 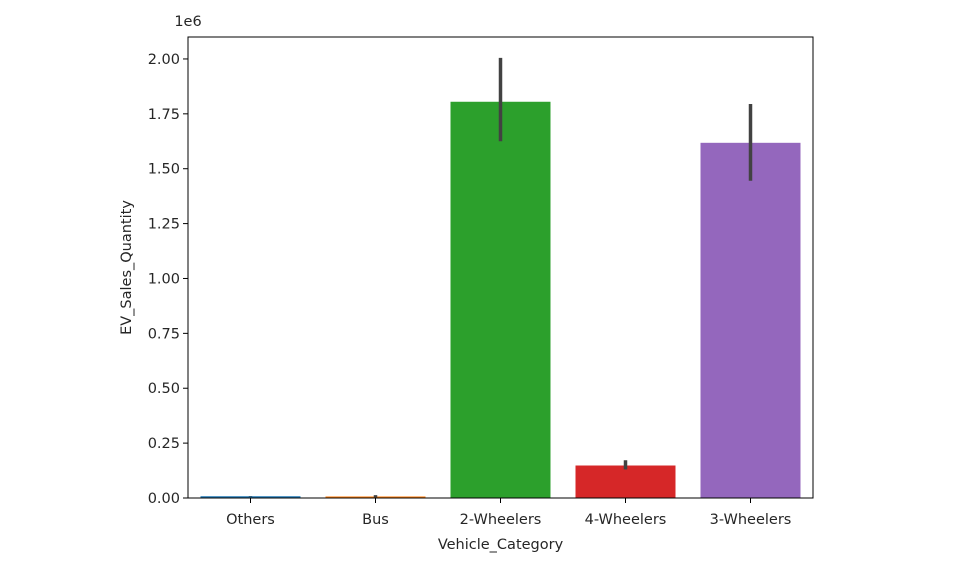 What do you see at coordinates (164, 499) in the screenshot?
I see `y-tick-label: 0.00` at bounding box center [164, 499].